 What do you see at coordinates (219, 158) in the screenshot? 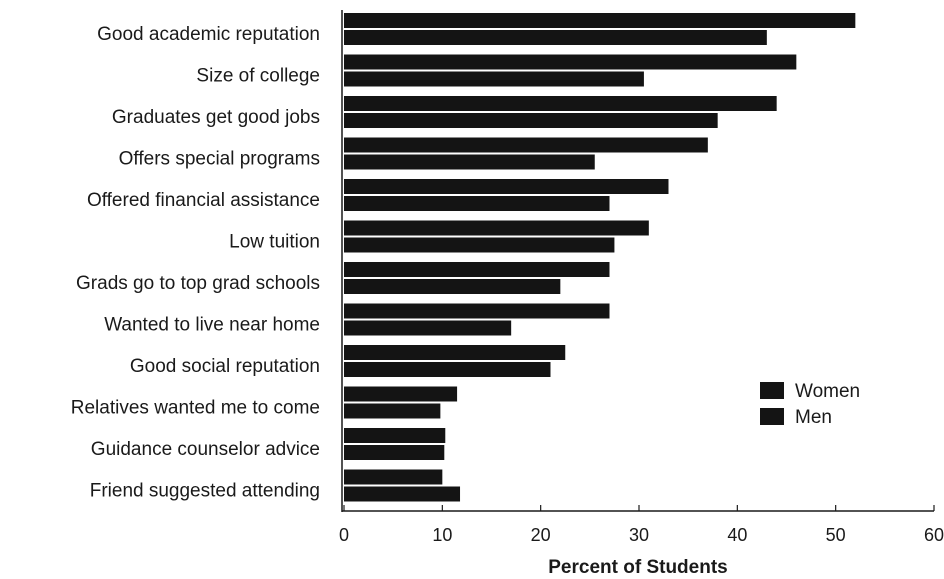
I see `category-label: Offers special programs` at bounding box center [219, 158].